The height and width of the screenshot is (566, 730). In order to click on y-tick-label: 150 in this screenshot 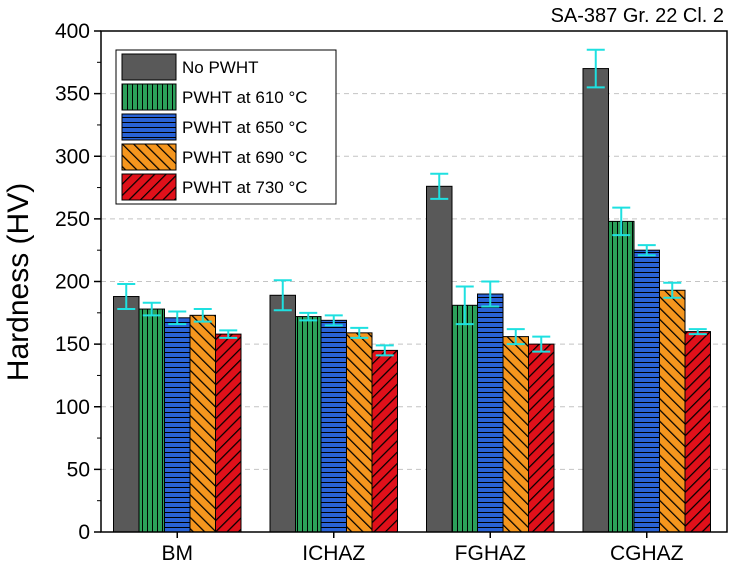, I will do `click(72, 344)`.